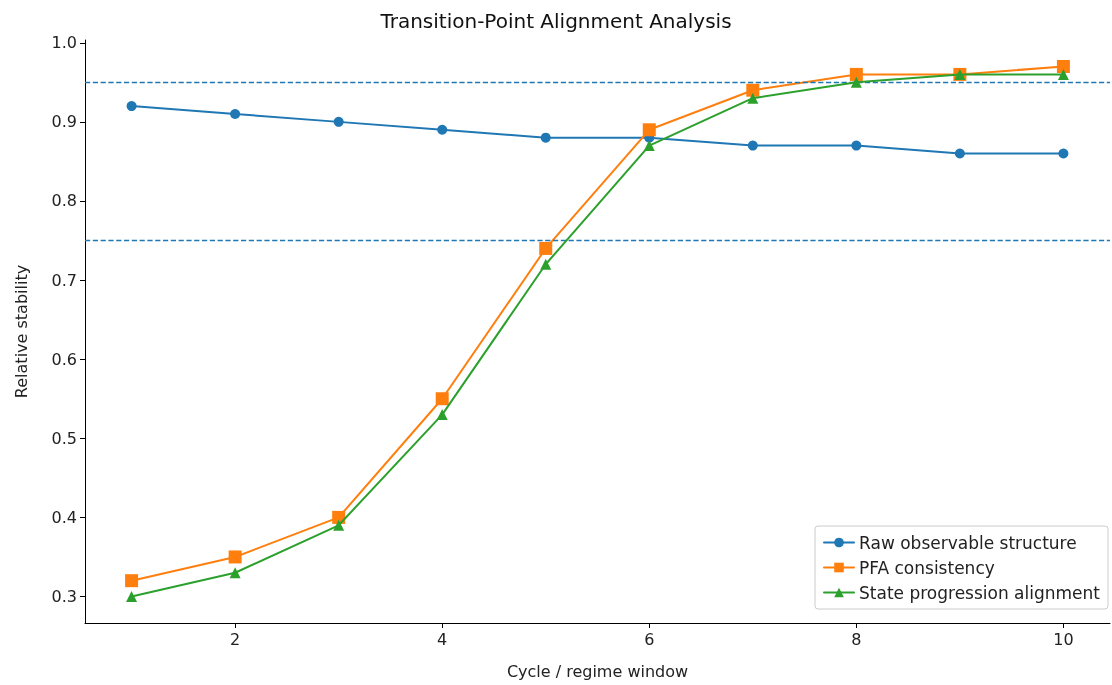 This screenshot has width=1112, height=685. What do you see at coordinates (64, 43) in the screenshot?
I see `y-tick-label: 1.0` at bounding box center [64, 43].